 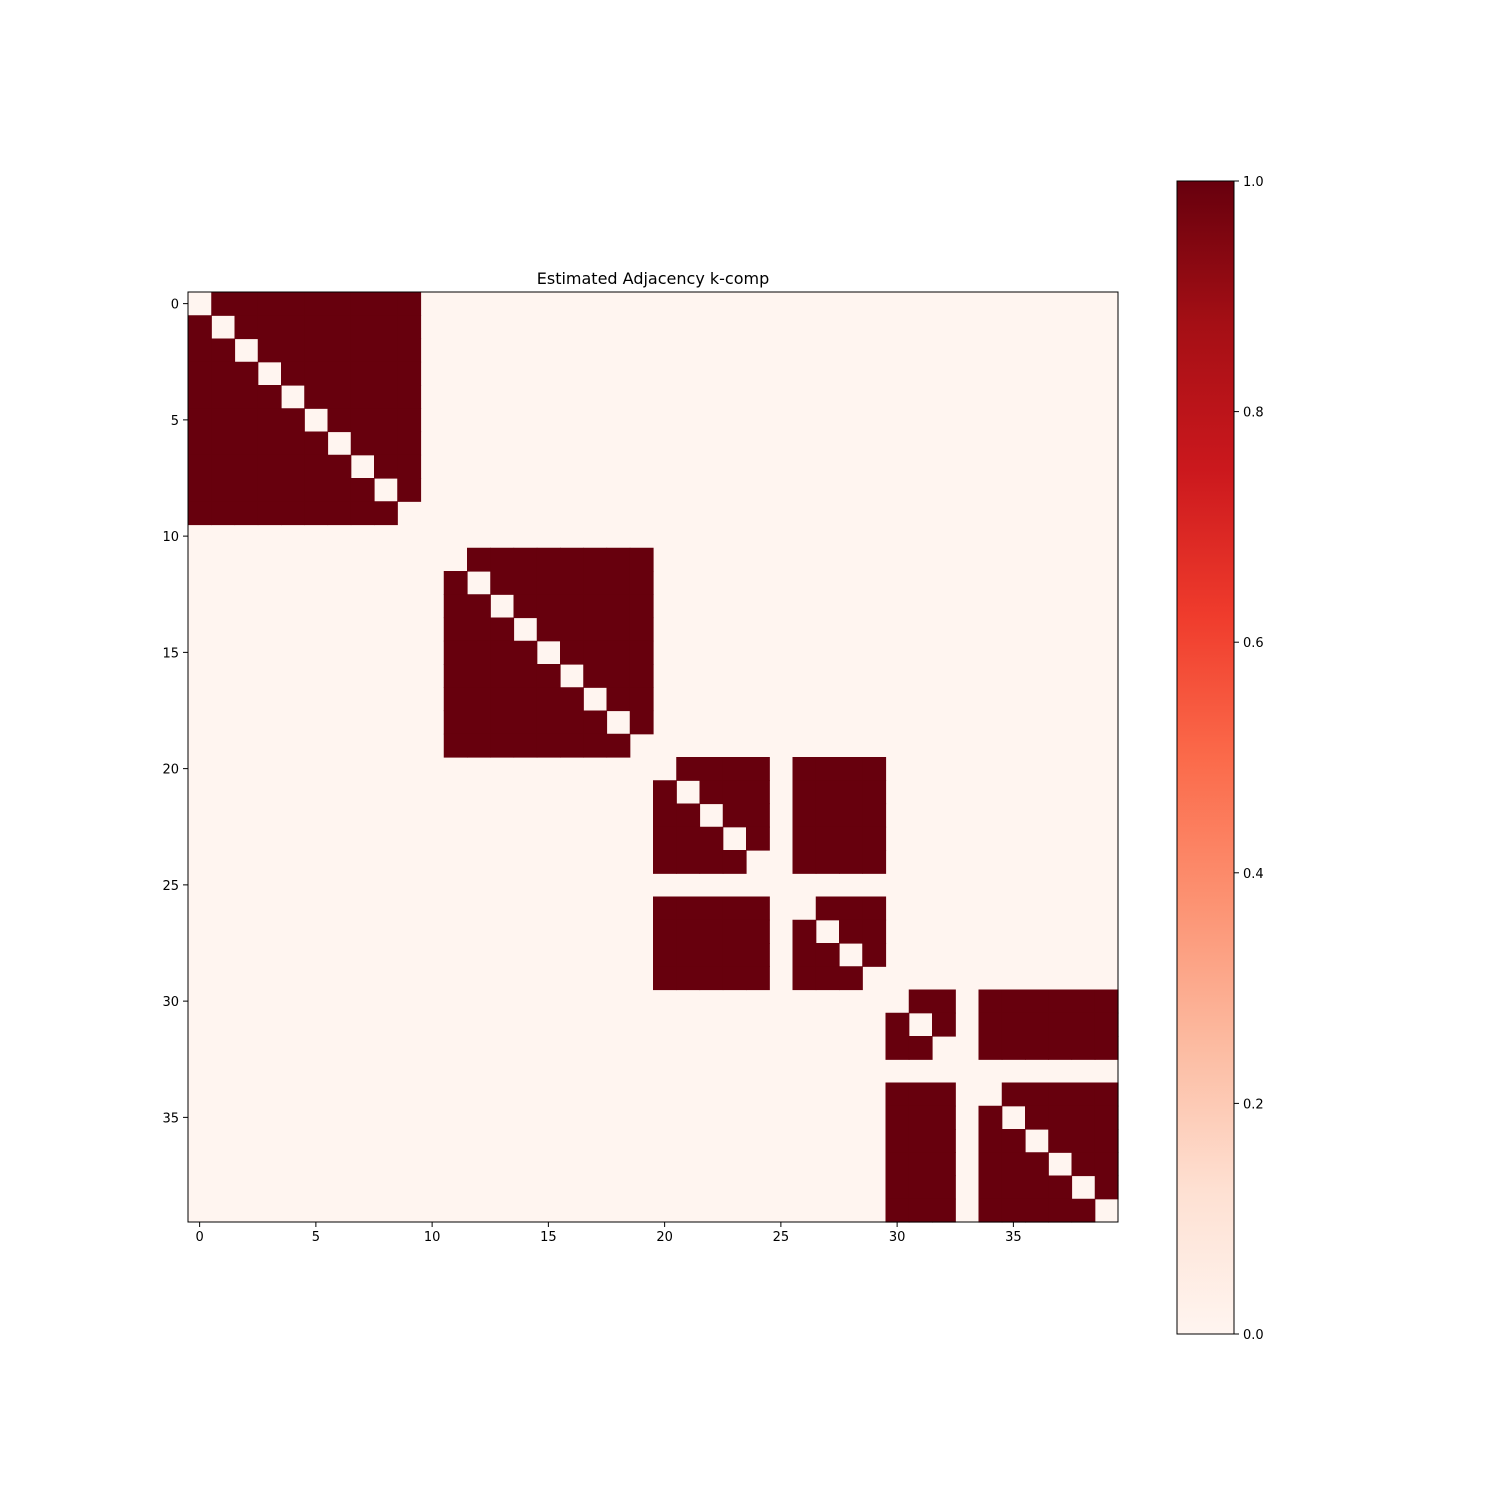 What do you see at coordinates (175, 712) in the screenshot?
I see `y-axis: 0 5 10 15 20 25 30 35` at bounding box center [175, 712].